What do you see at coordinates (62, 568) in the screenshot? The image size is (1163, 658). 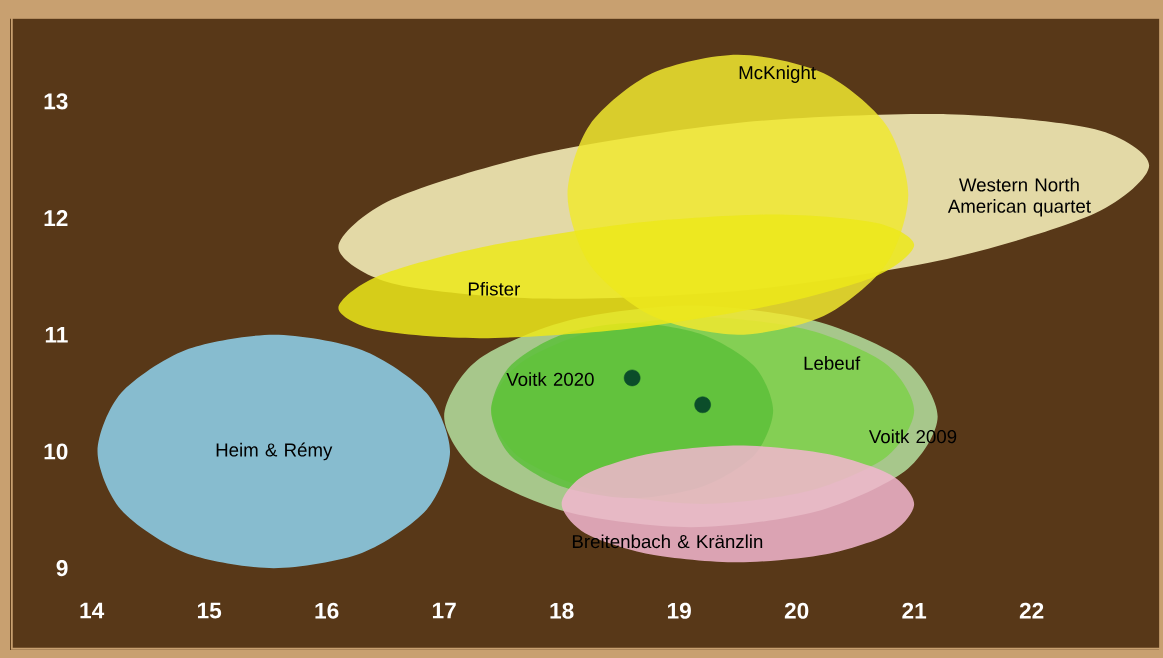 I see `y-tick-label: 9` at bounding box center [62, 568].